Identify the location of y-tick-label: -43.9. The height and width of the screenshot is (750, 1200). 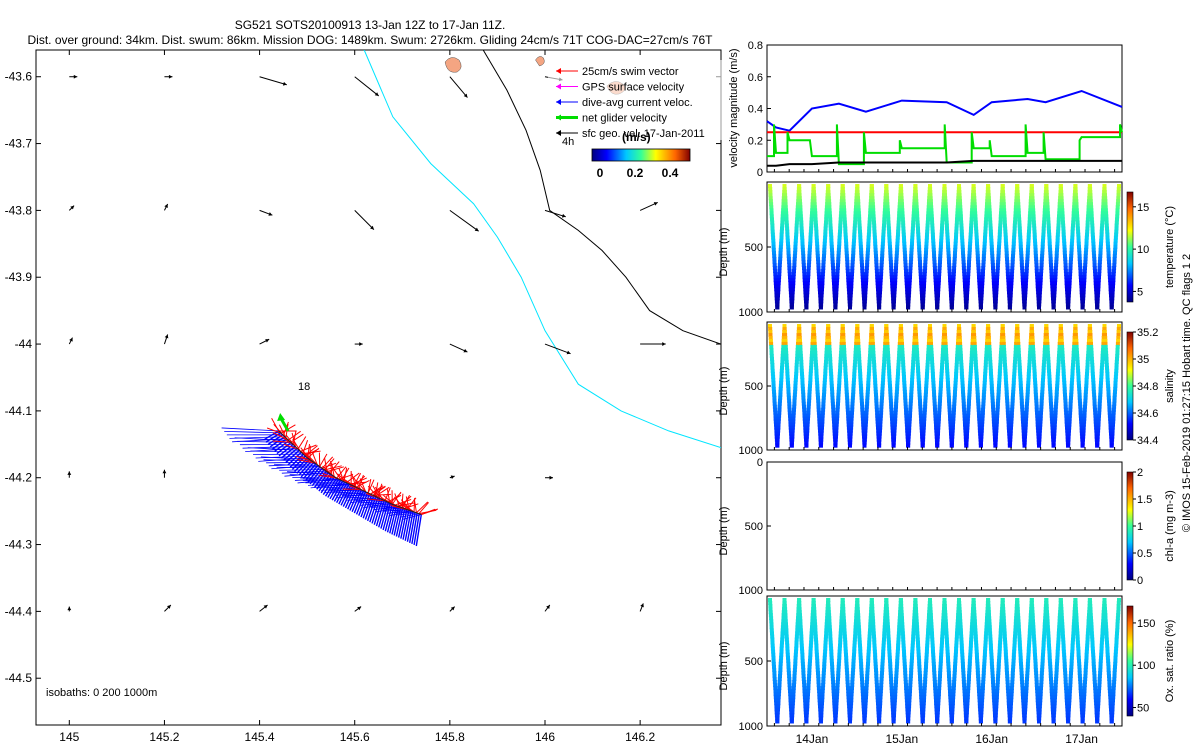
(19, 277).